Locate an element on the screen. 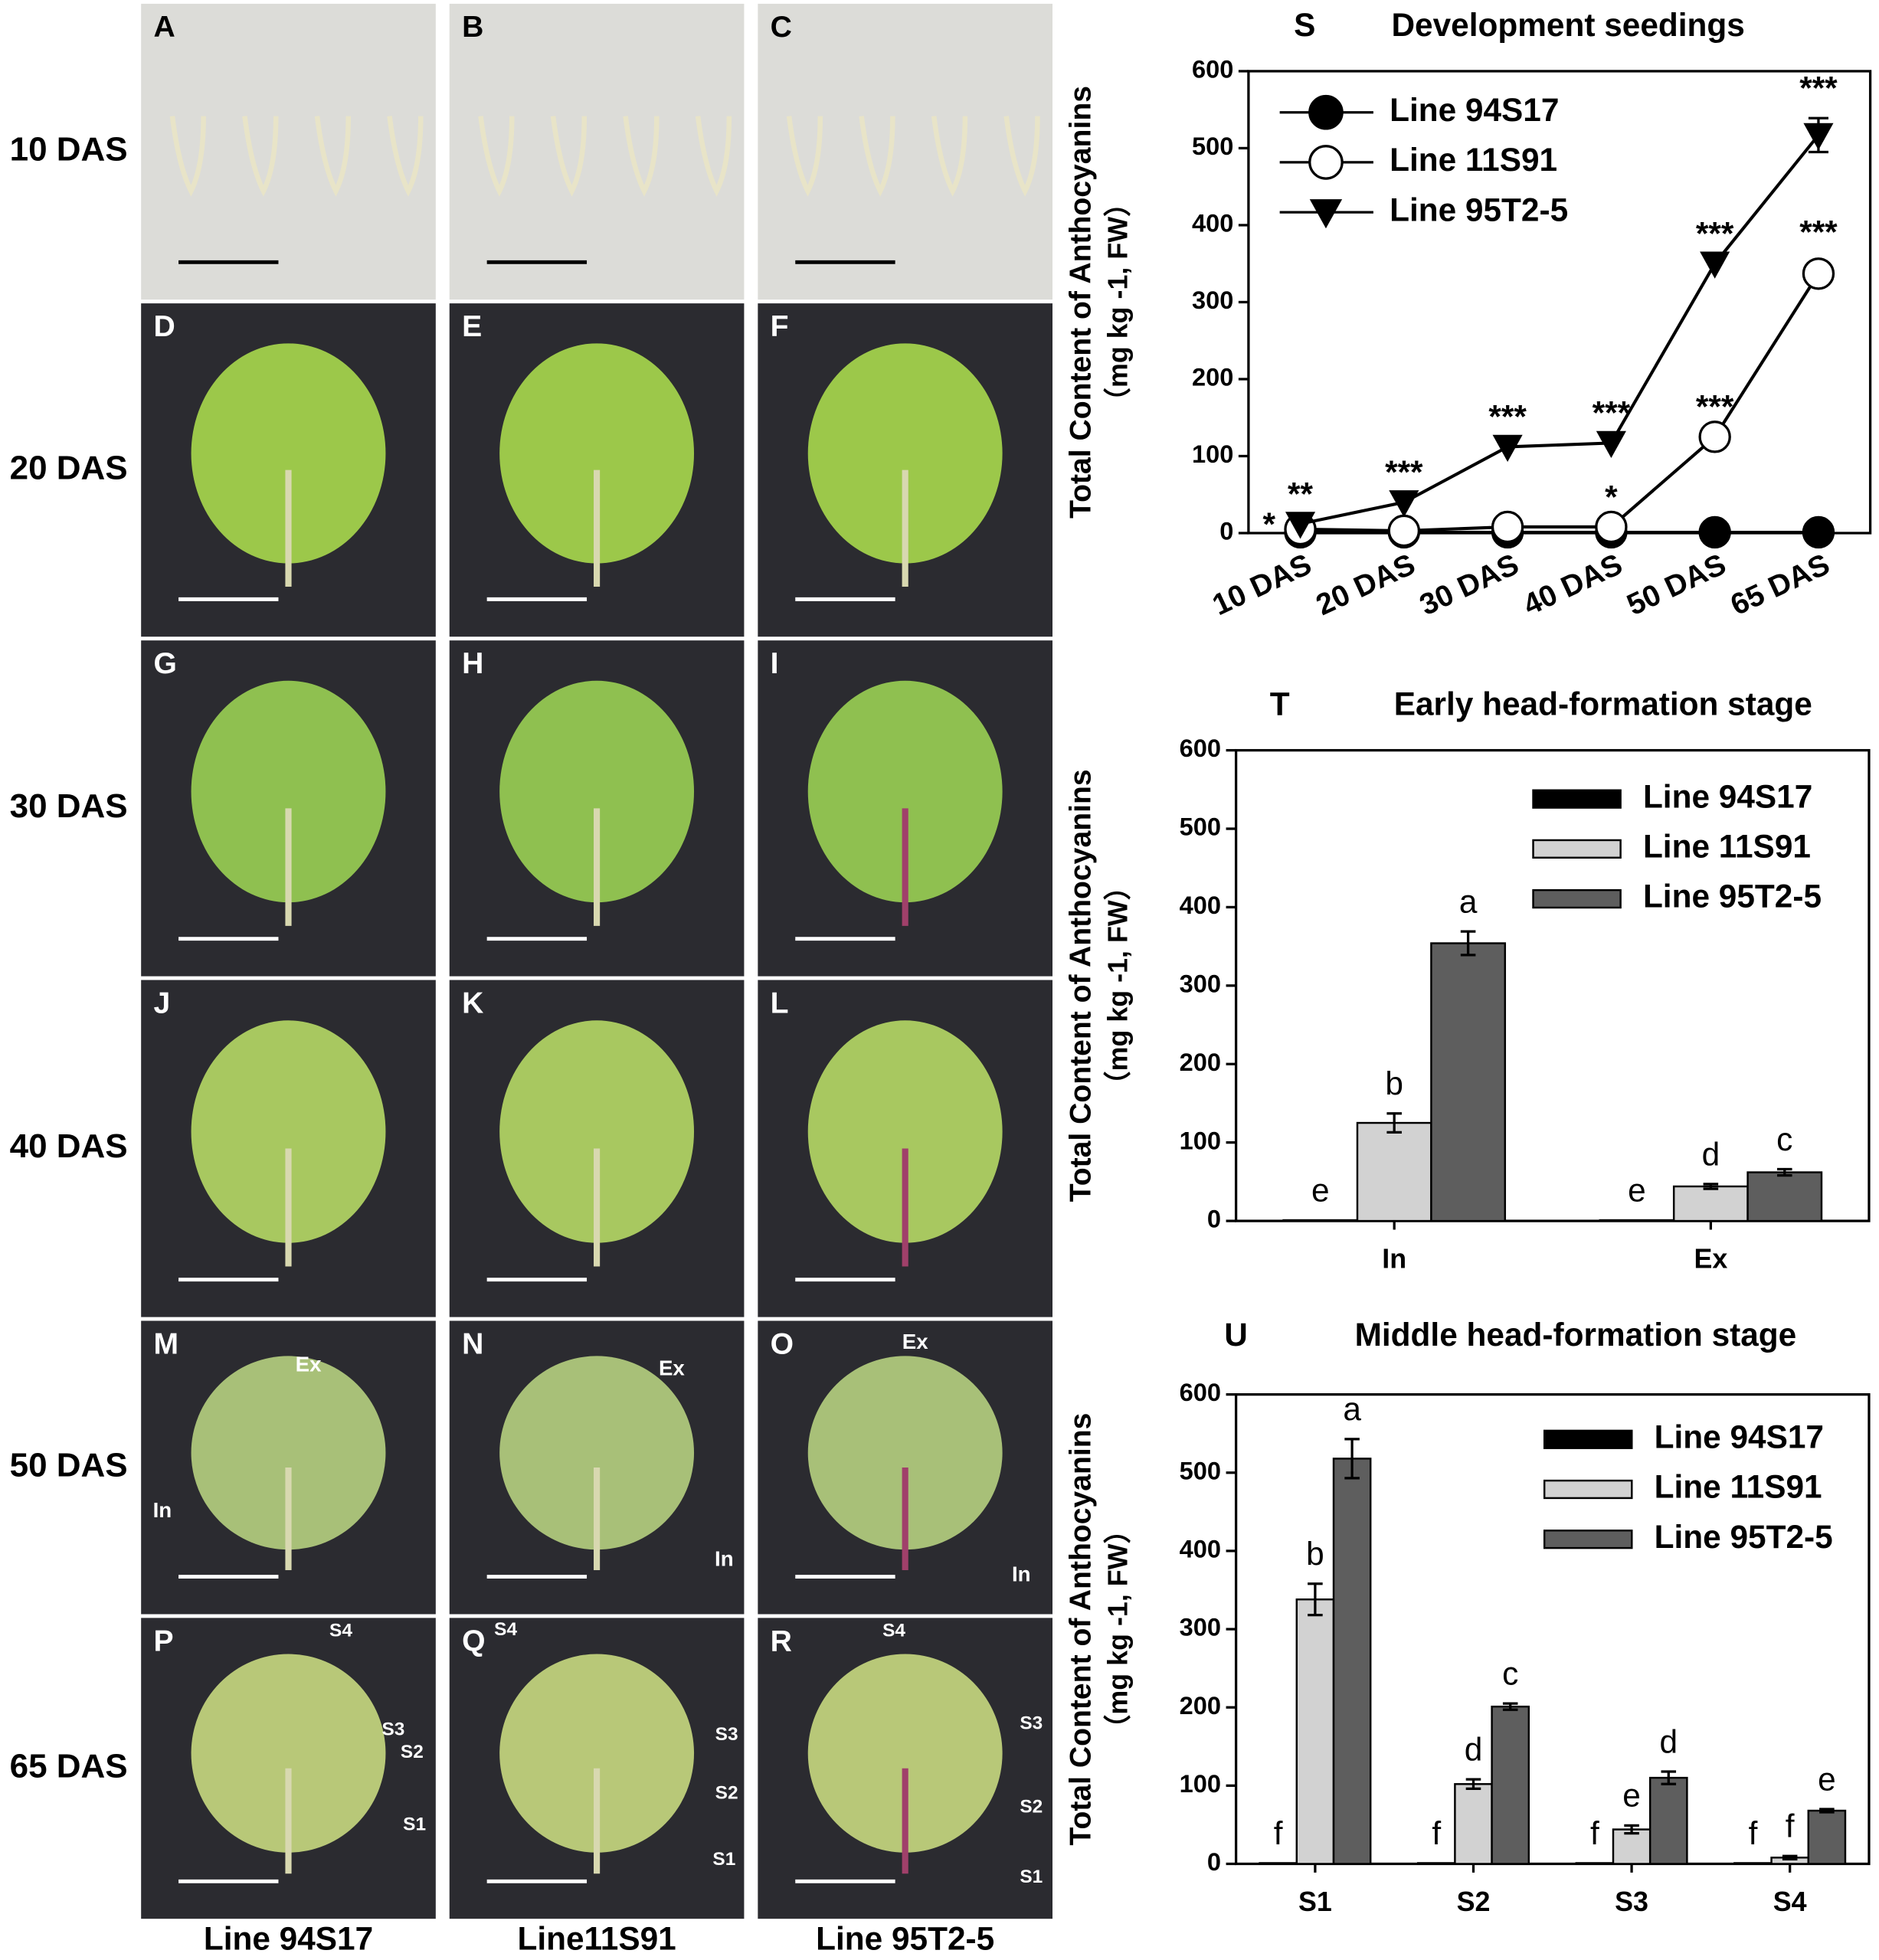  plot-frame is located at coordinates (1552, 985).